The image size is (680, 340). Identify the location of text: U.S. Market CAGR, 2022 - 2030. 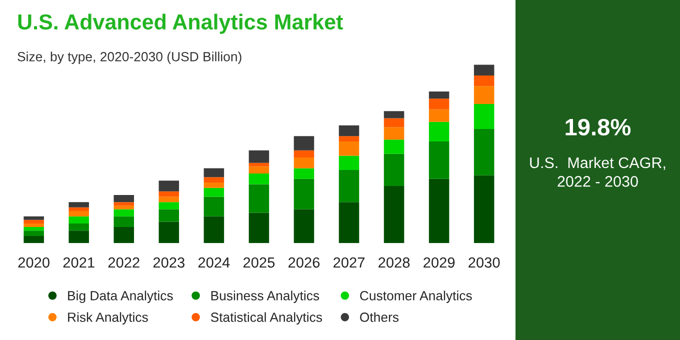
(598, 171).